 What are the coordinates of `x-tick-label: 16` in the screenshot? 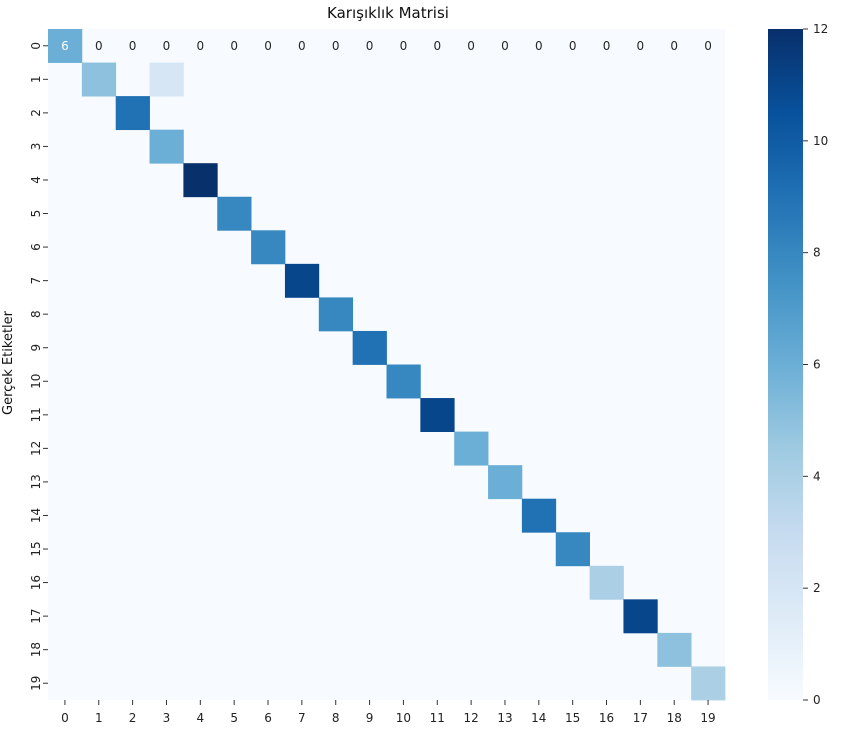 It's located at (606, 718).